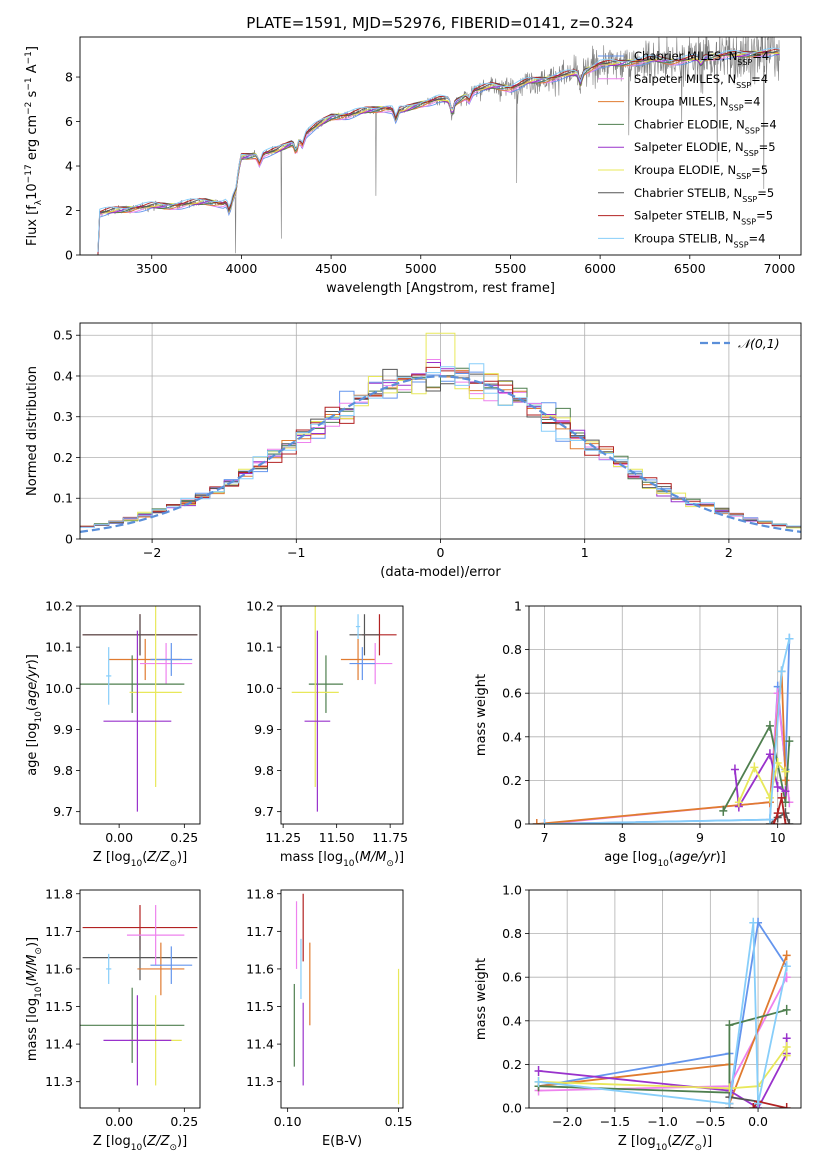 The height and width of the screenshot is (1170, 819). What do you see at coordinates (441, 552) in the screenshot?
I see `x-tick-label: 0` at bounding box center [441, 552].